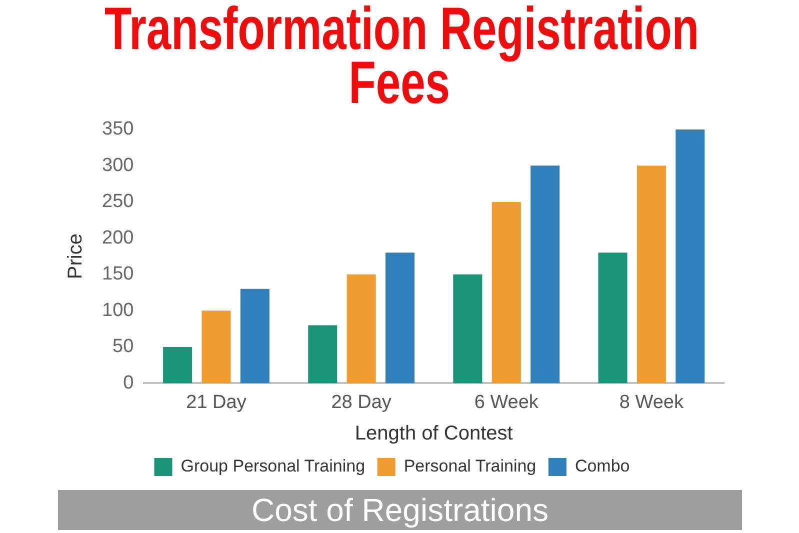 This screenshot has height=533, width=799. Describe the element at coordinates (216, 402) in the screenshot. I see `x-tick-label: 21 Day` at that location.